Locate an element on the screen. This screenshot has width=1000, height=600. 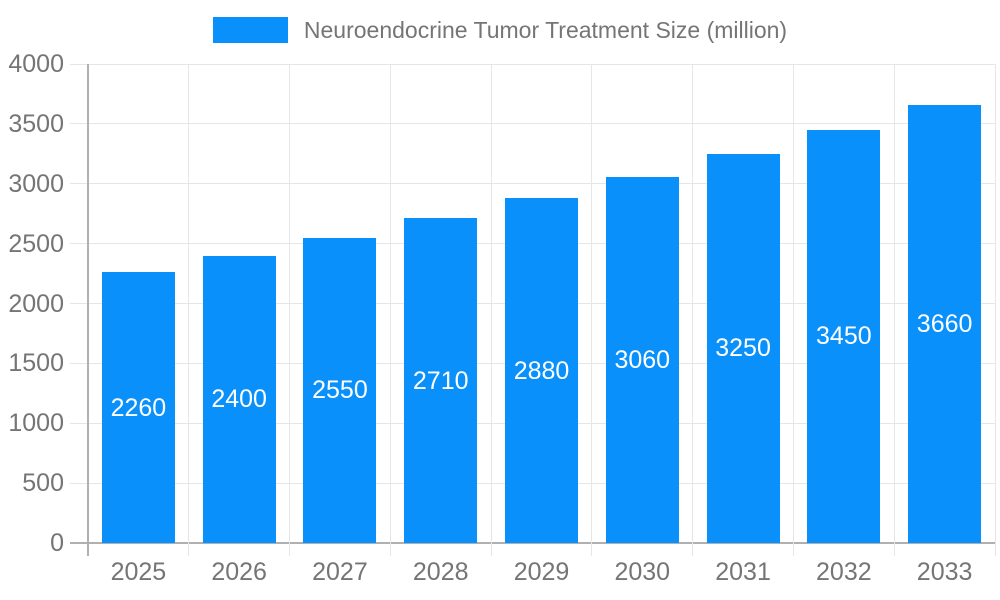
bar-value-label: 2260 is located at coordinates (138, 407).